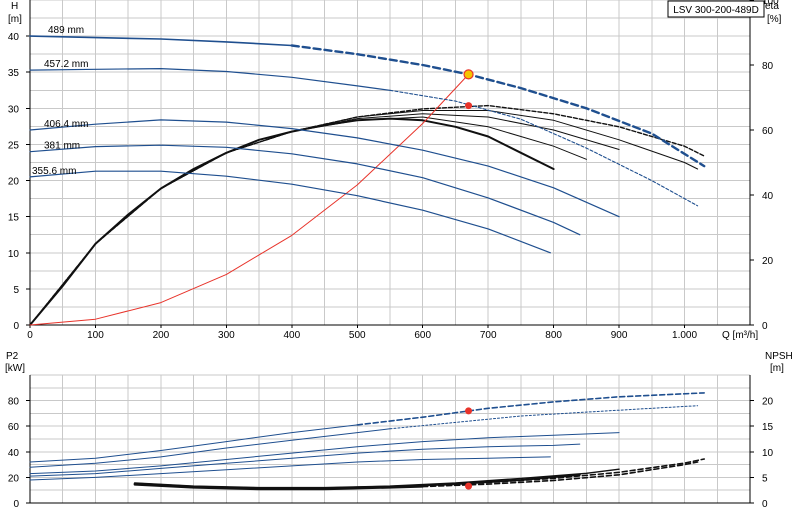 This screenshot has width=800, height=520. What do you see at coordinates (774, 19) in the screenshot?
I see `eta-axis-unit: [%]` at bounding box center [774, 19].